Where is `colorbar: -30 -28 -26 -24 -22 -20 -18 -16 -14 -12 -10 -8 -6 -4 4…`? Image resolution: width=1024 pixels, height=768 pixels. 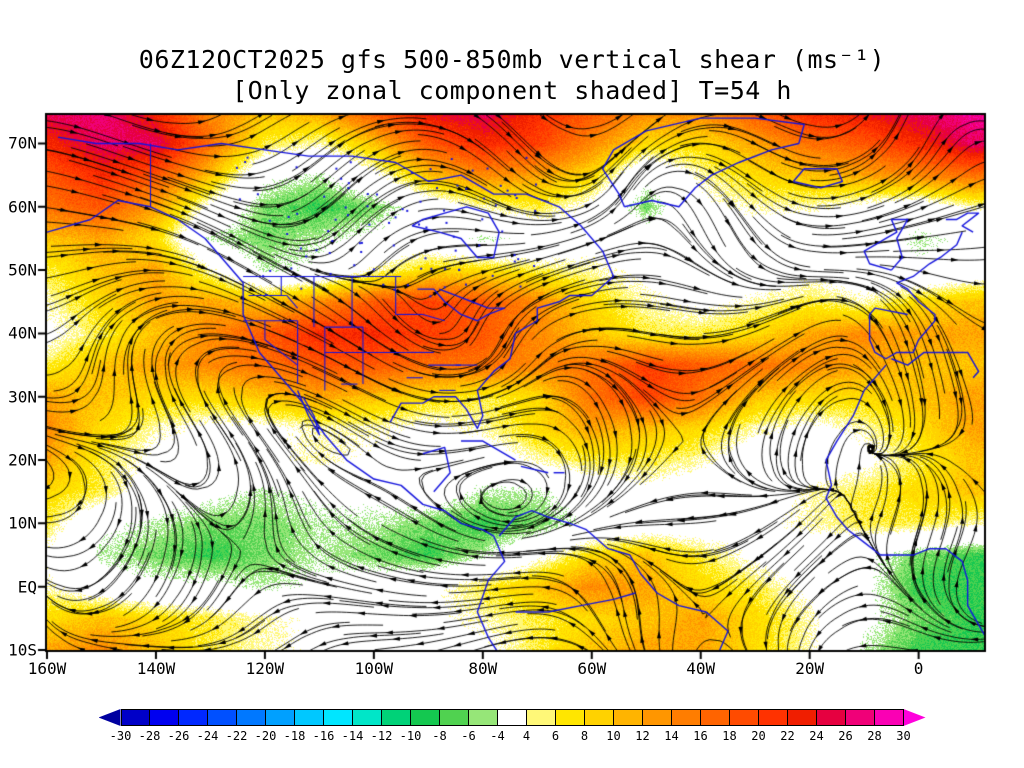 colorbar: -30 -28 -26 -24 -22 -20 -18 -16 -14 -12 -10 -8 -6 -4 4… is located at coordinates (512, 726).